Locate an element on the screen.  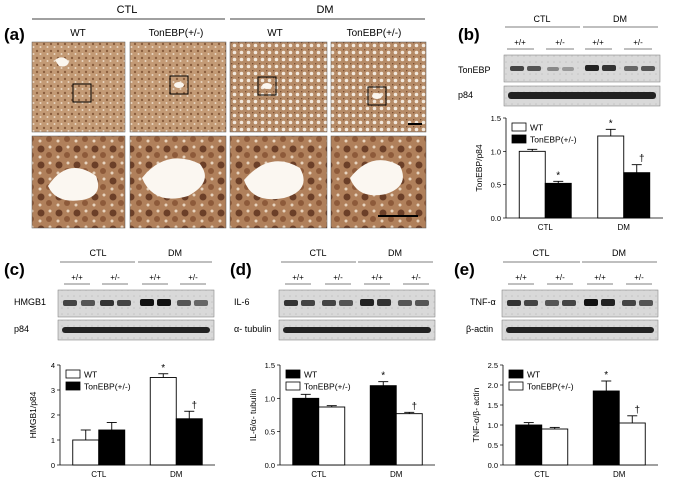
panel-c-ctl-label: CTL is located at coordinates (97, 253).